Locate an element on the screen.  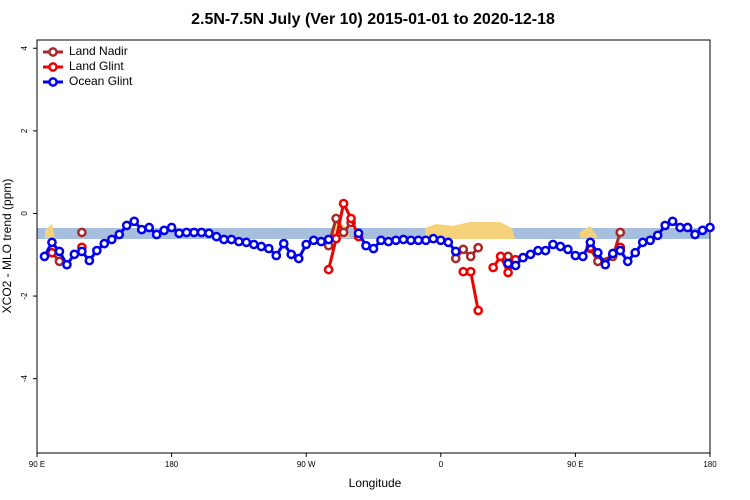
y-tick-label: -2 is located at coordinates (24, 296).